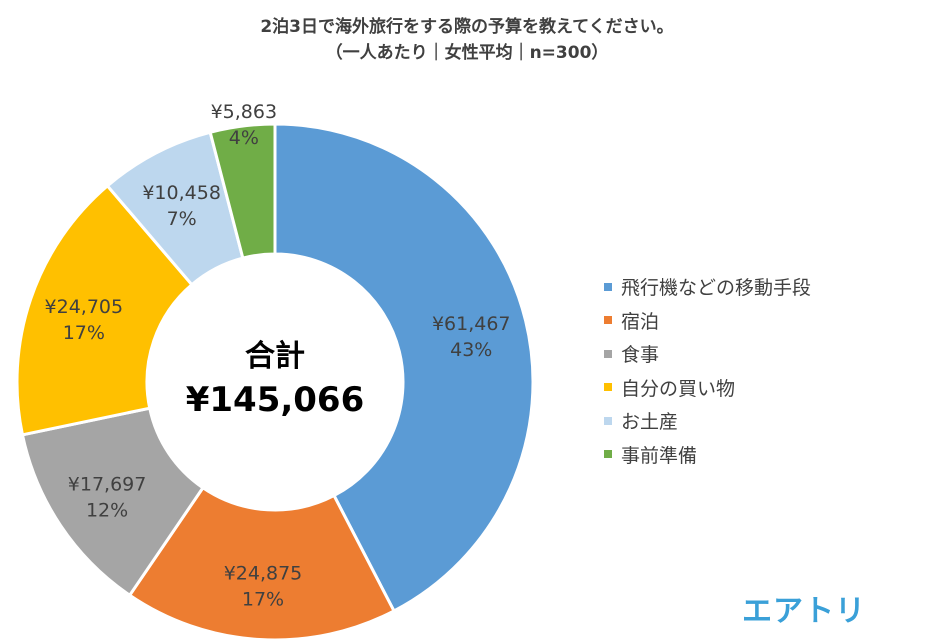 The width and height of the screenshot is (934, 640). Describe the element at coordinates (263, 600) in the screenshot. I see `slice-percent-label-1: 17%` at that location.